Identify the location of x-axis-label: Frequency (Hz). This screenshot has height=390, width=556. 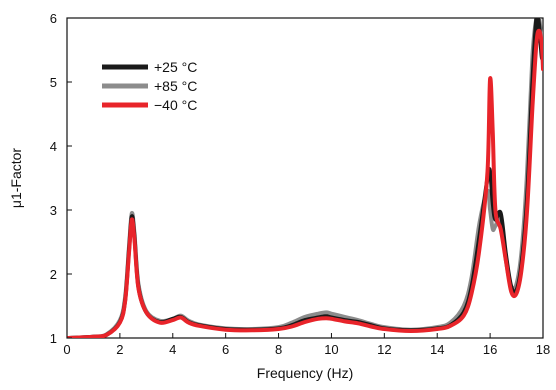
(305, 373).